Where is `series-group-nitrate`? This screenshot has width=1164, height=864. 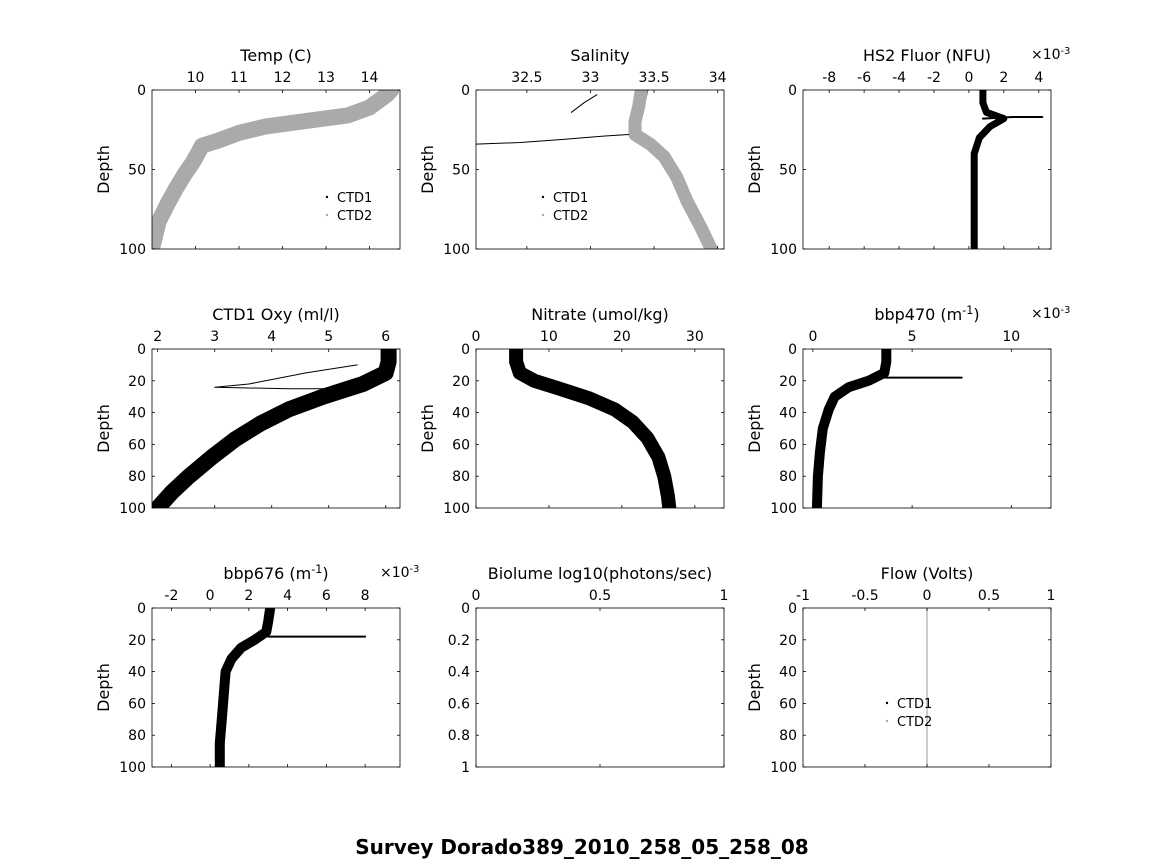 series-group-nitrate is located at coordinates (593, 428).